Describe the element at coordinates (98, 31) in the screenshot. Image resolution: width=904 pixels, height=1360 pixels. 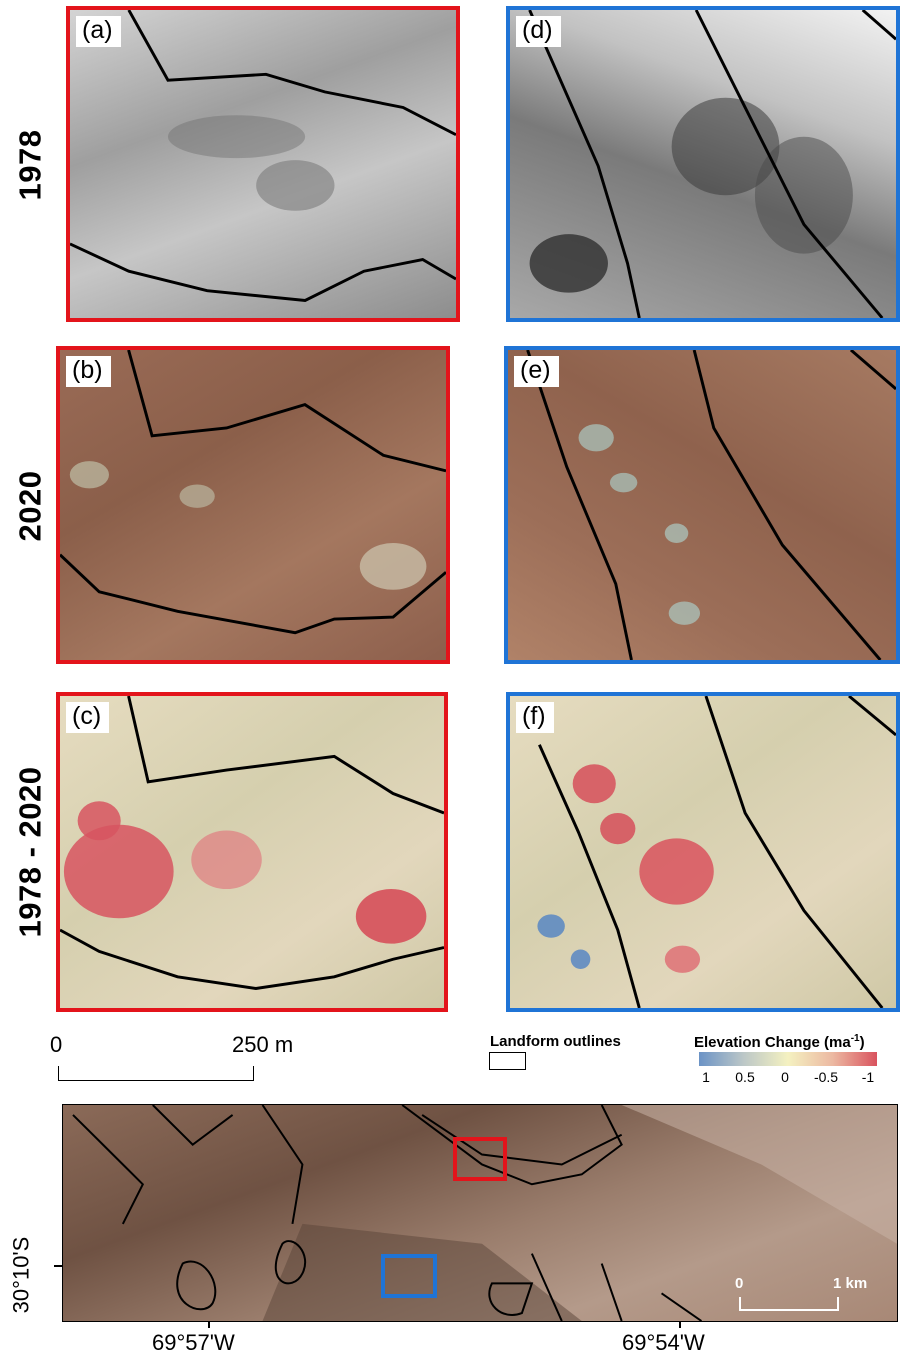
I see `panel-letter: (a)` at that location.